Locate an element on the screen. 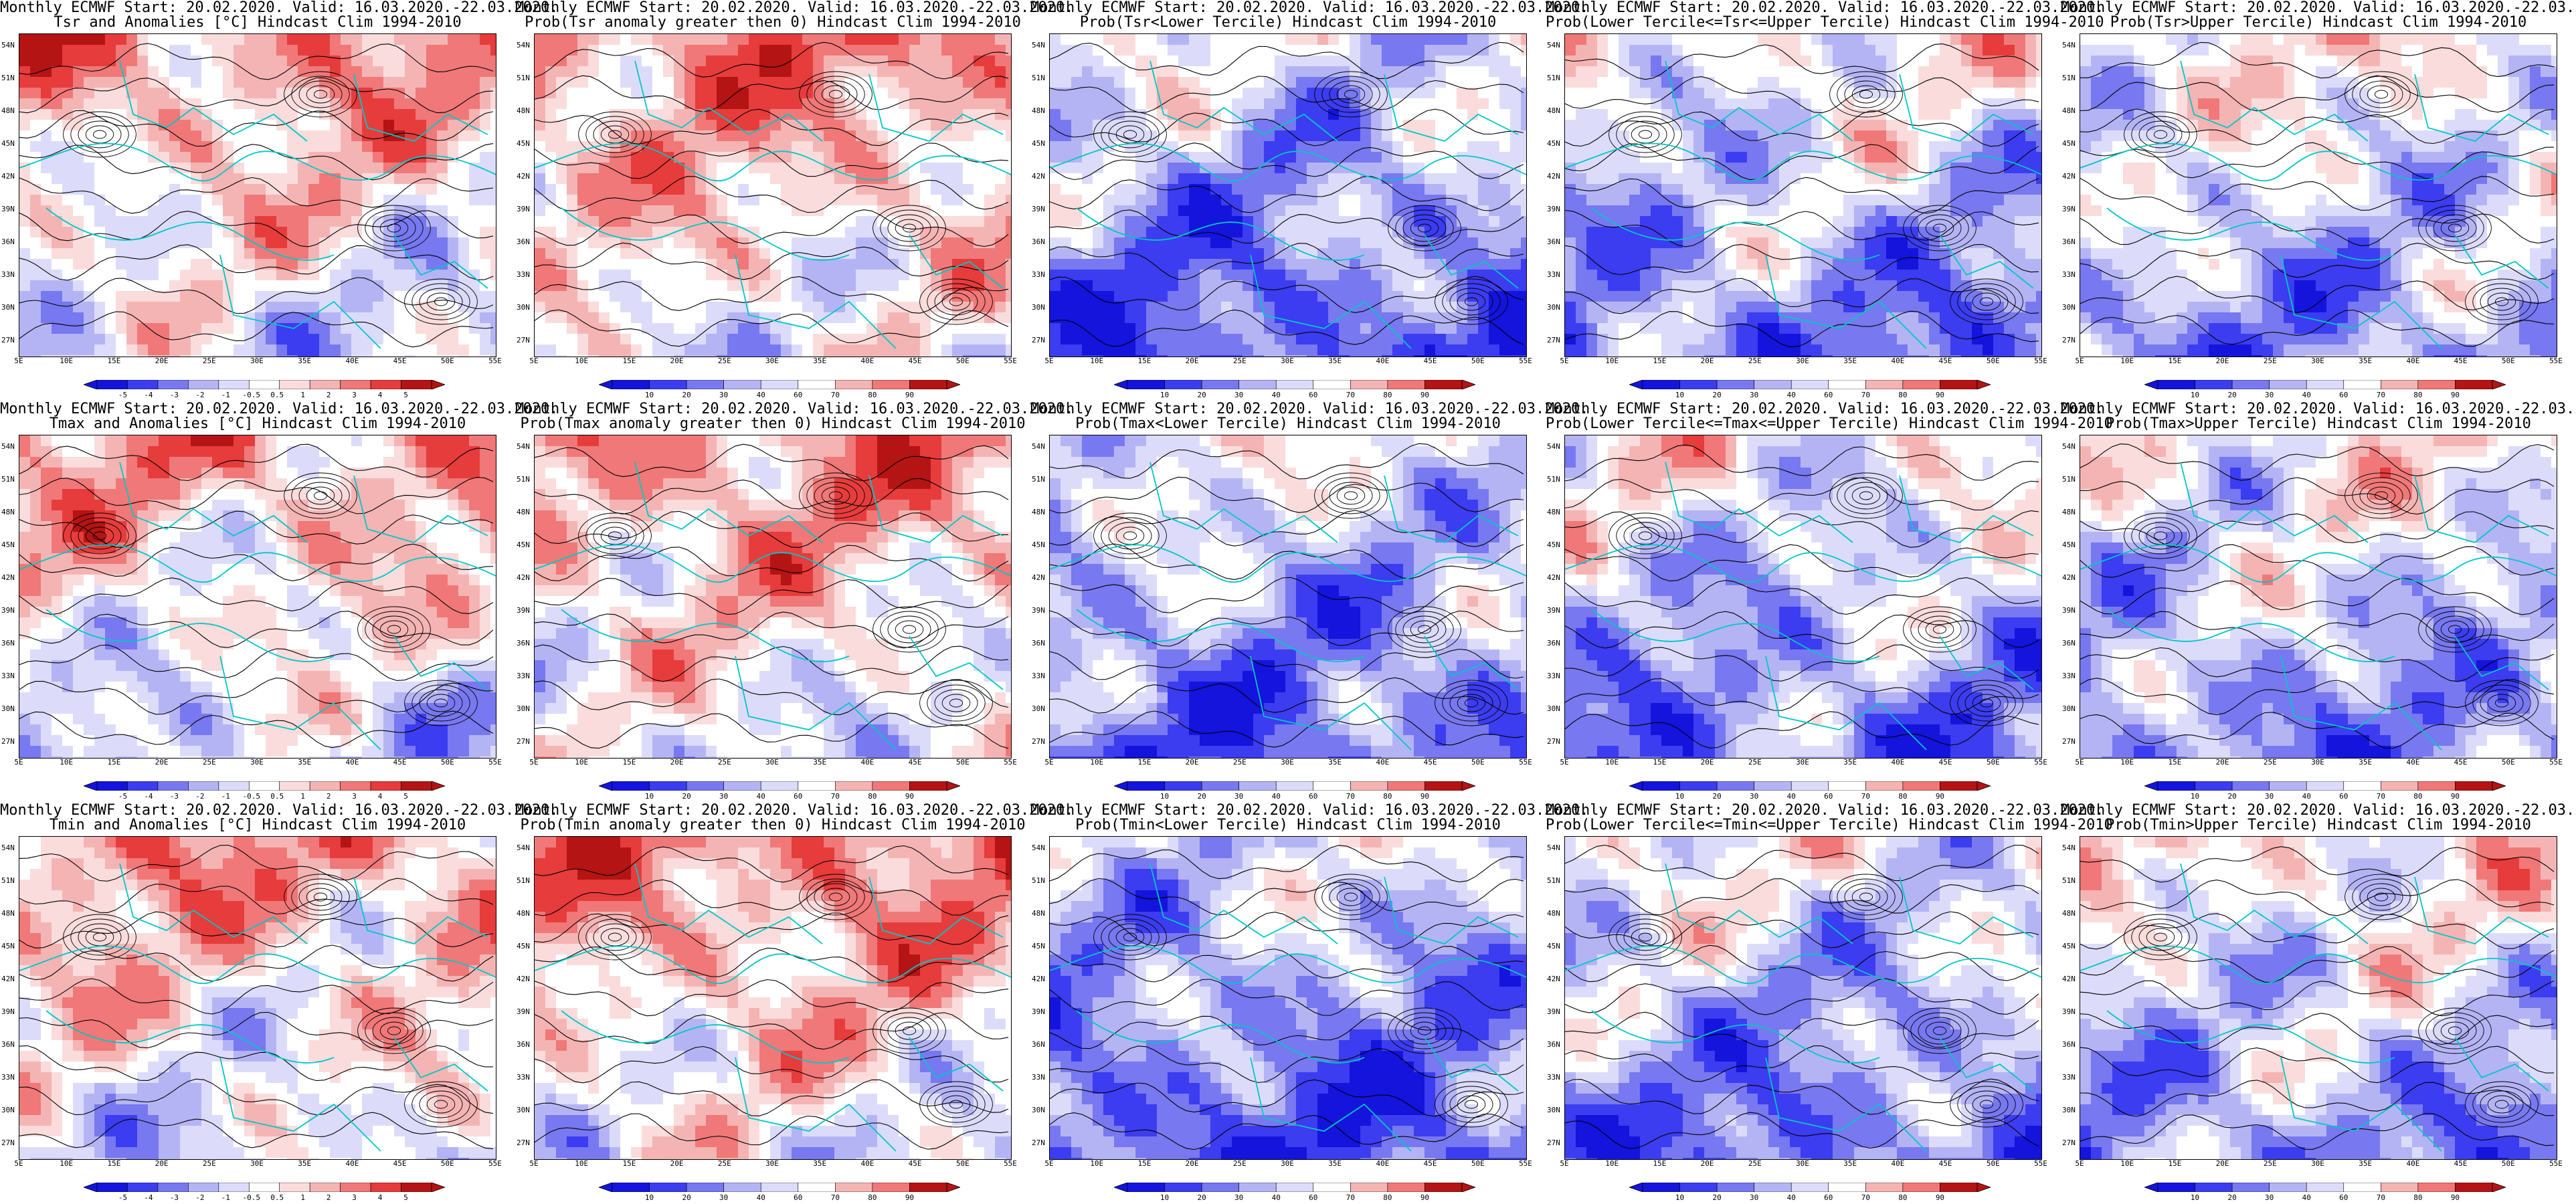  colorbar-label: 1 is located at coordinates (302, 395).